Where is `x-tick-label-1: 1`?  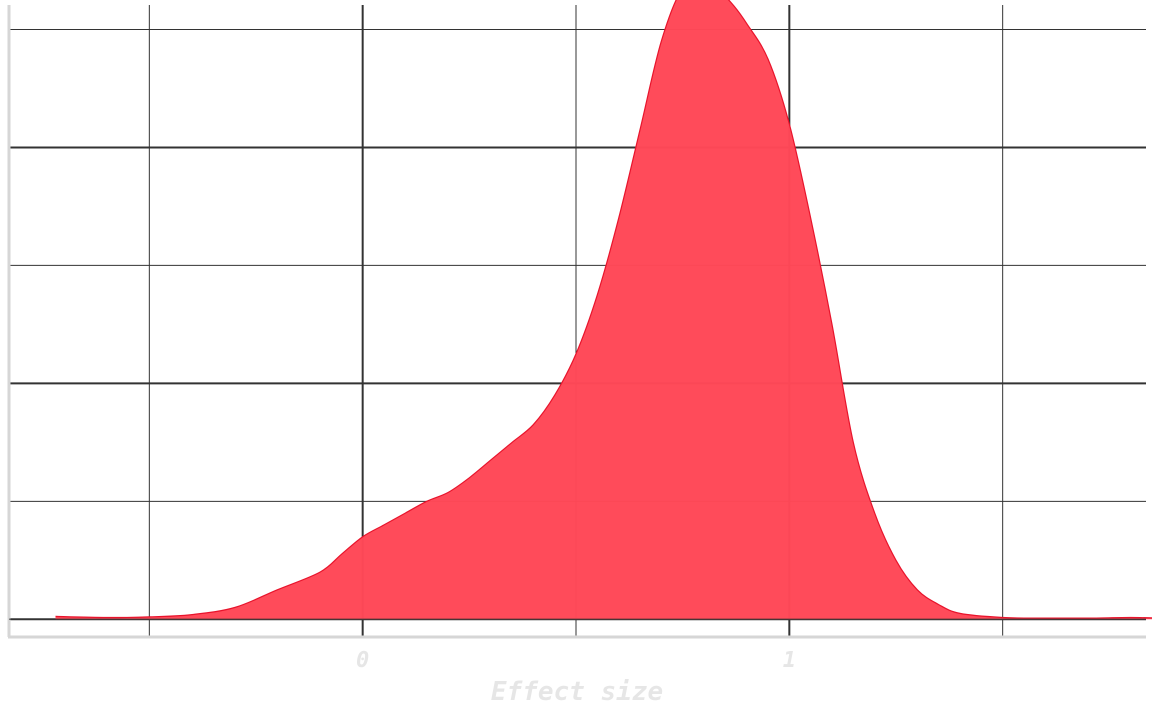 x-tick-label-1: 1 is located at coordinates (789, 660).